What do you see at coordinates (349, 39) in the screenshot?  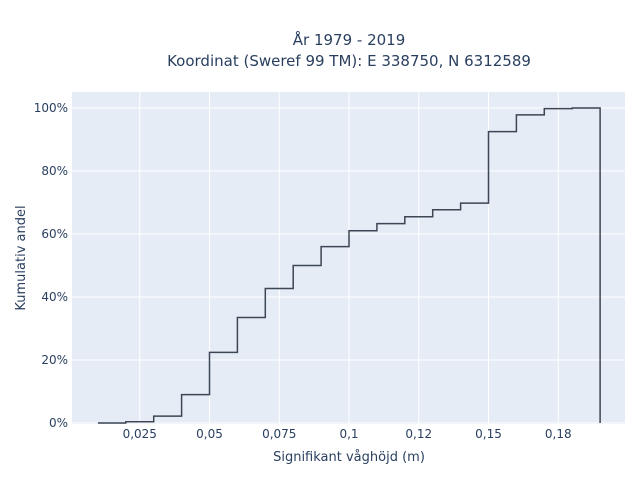 I see `chart-title-line-1: År 1979 - 2019` at bounding box center [349, 39].